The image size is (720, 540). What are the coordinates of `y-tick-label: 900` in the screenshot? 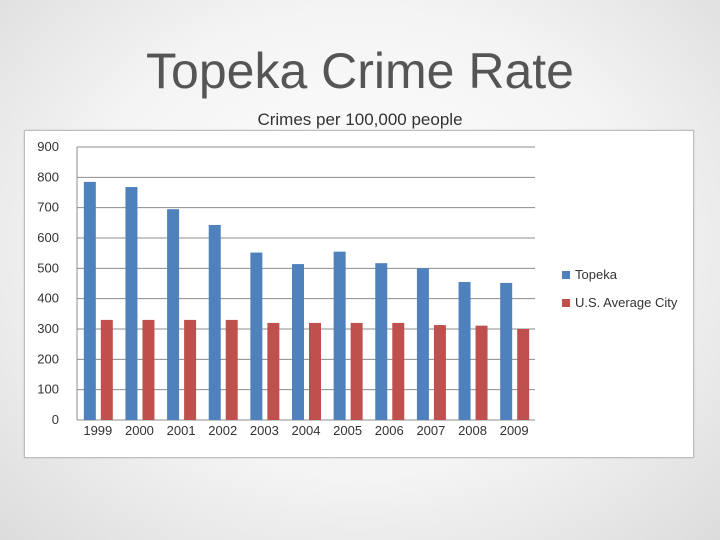 It's located at (48, 146).